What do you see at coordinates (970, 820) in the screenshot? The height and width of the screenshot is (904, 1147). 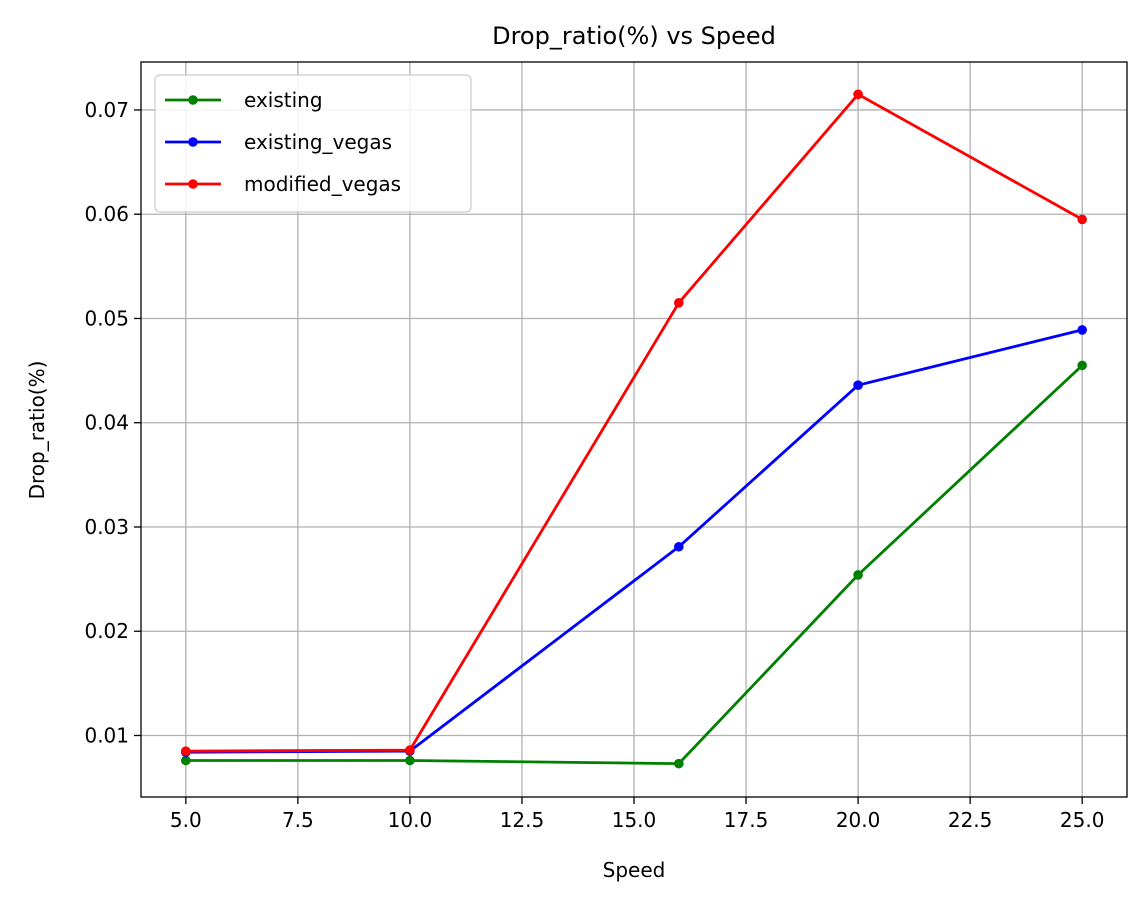 I see `x-tick-label: 22.5` at bounding box center [970, 820].